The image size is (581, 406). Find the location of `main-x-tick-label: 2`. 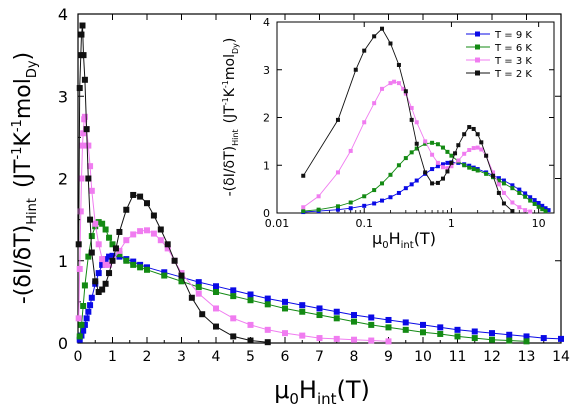

main-x-tick-label: 2 is located at coordinates (147, 357).